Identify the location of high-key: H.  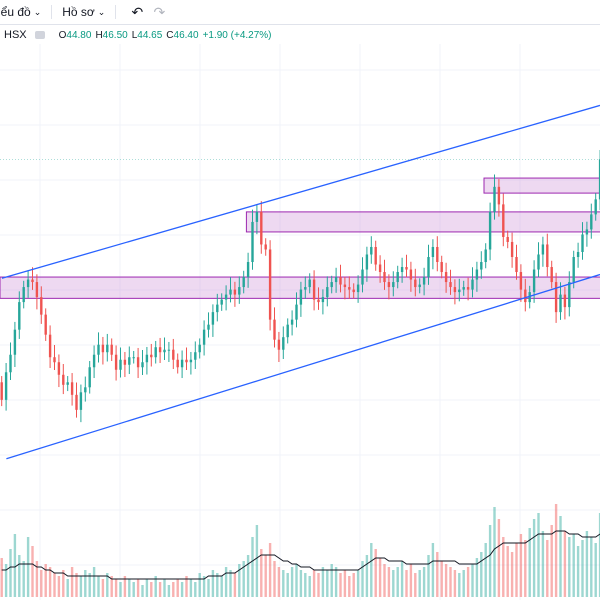
(99, 35).